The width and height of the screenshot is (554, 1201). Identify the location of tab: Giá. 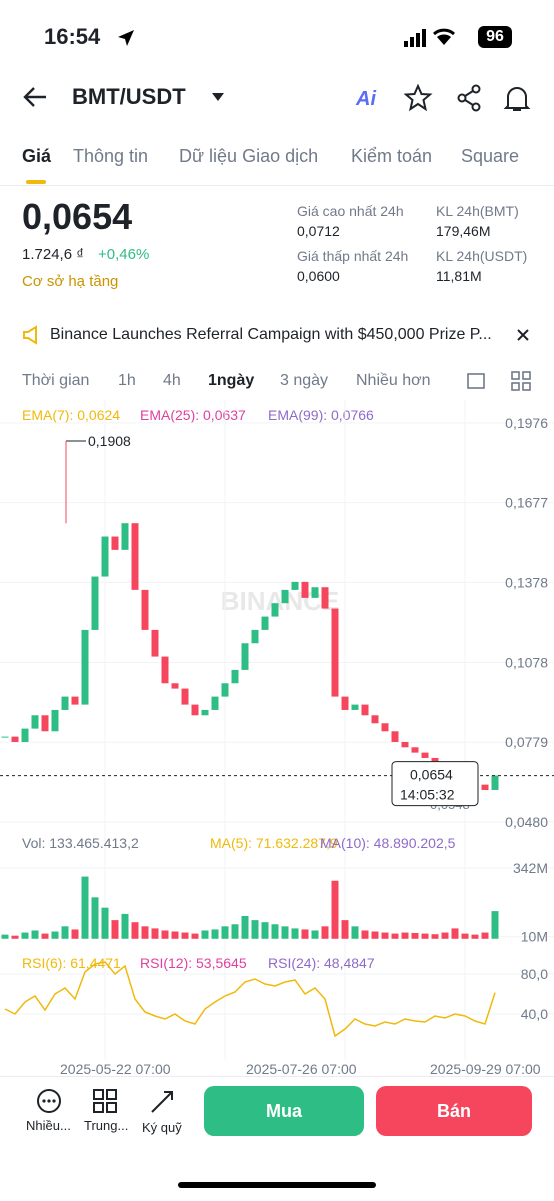
(37, 156).